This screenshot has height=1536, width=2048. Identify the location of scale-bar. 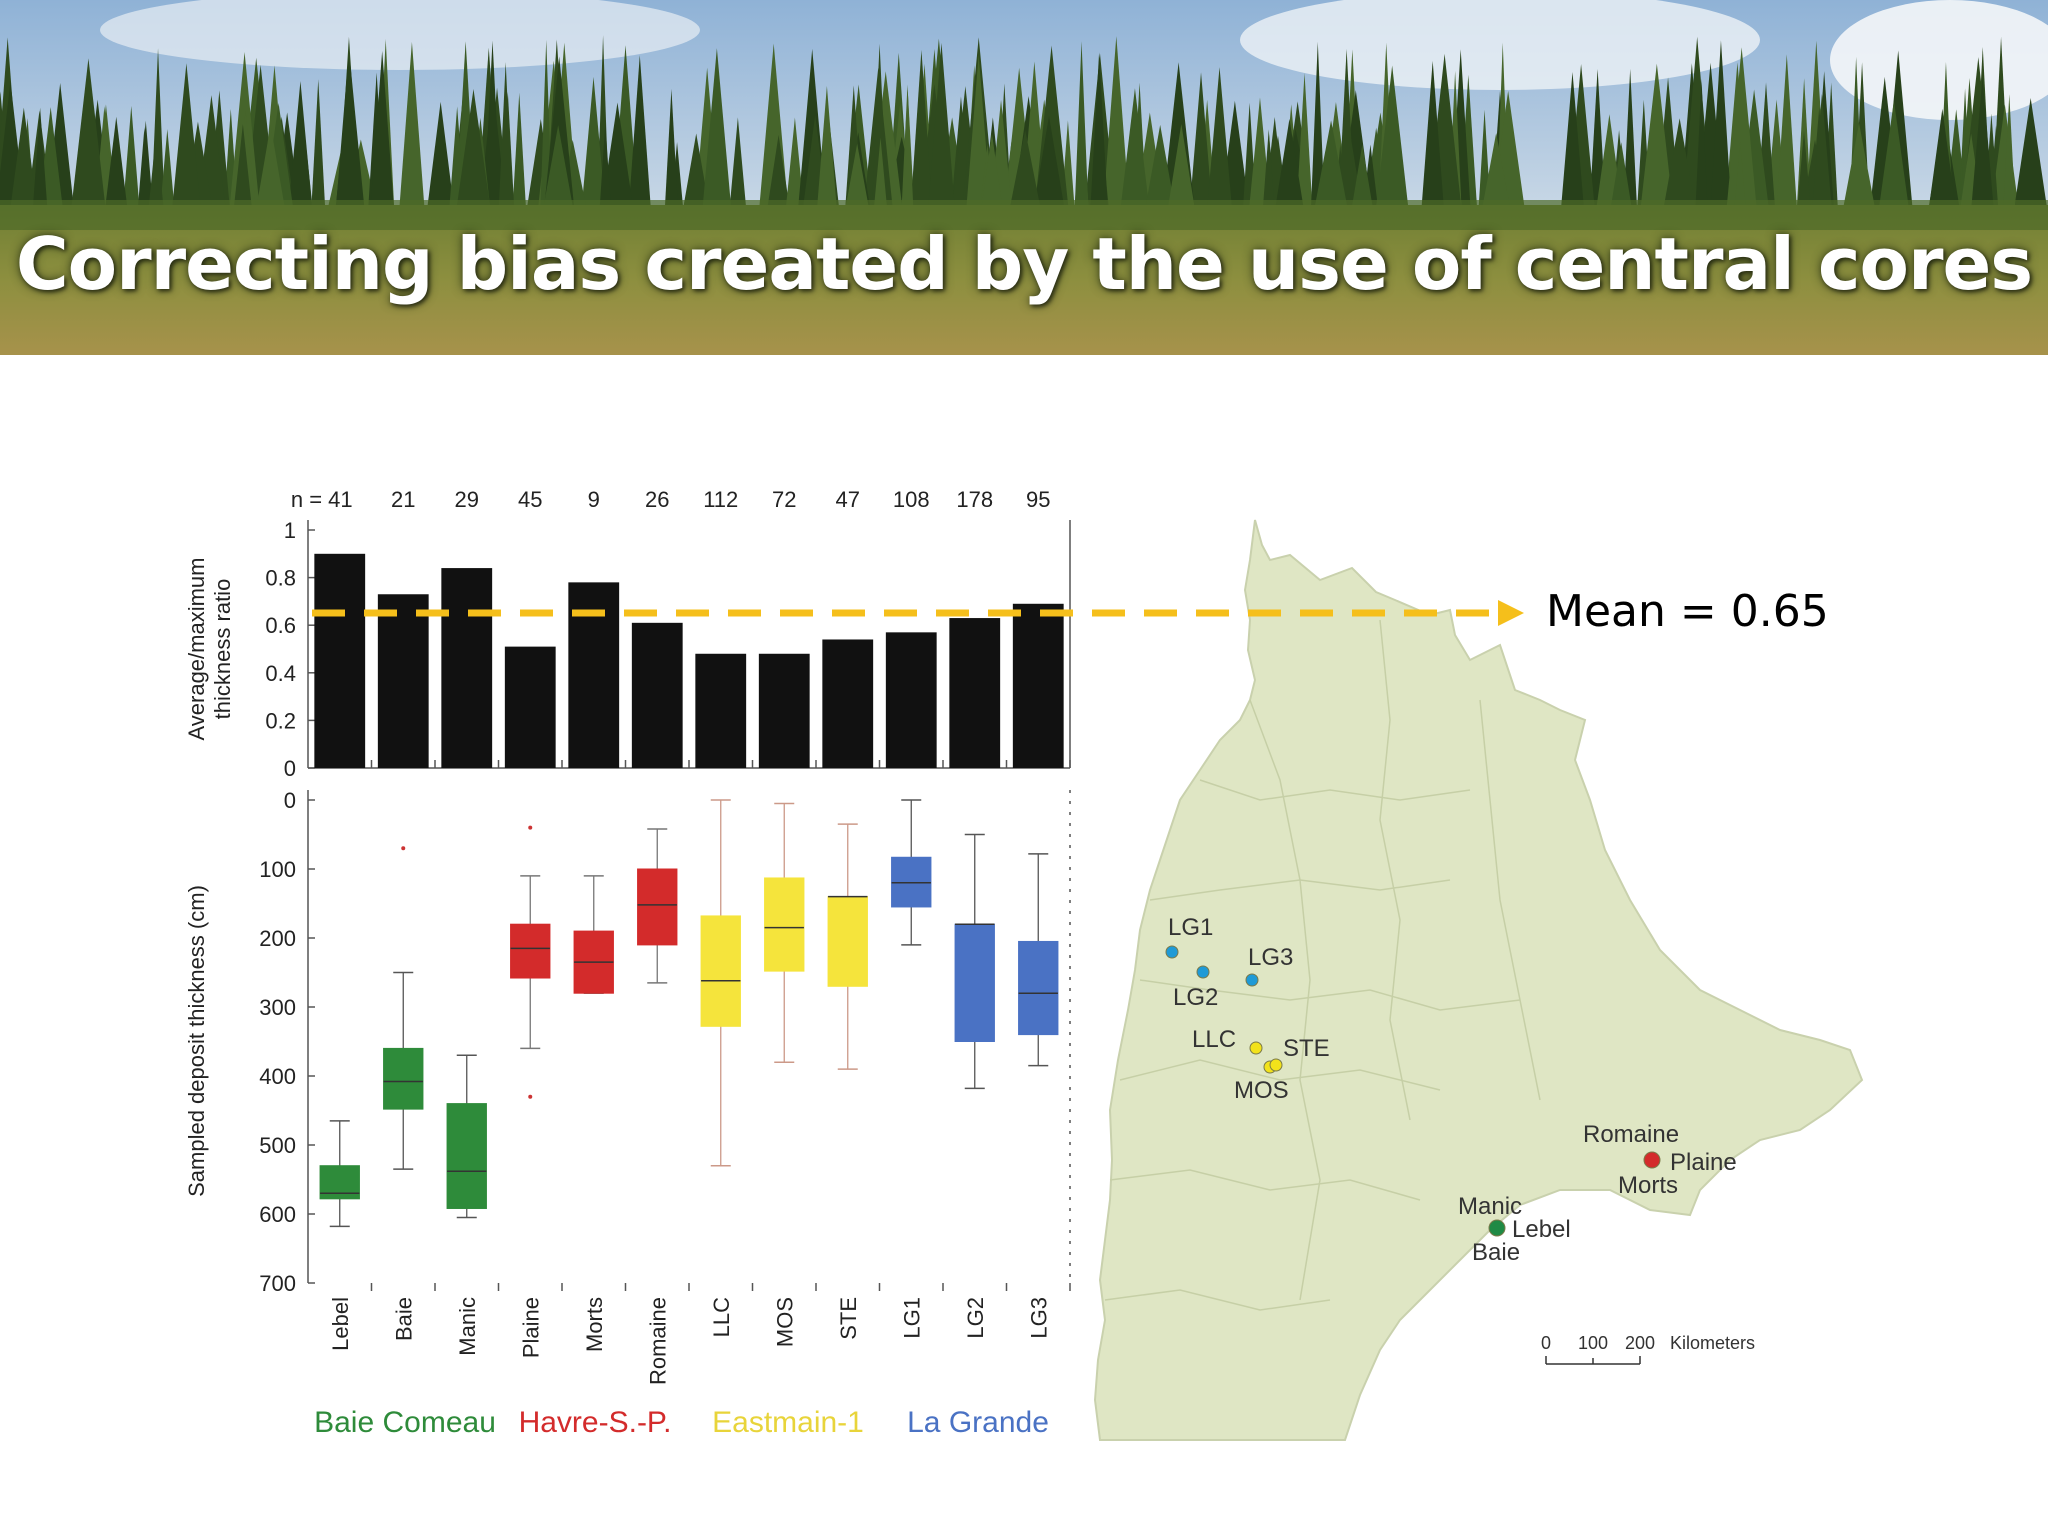
(1593, 1360).